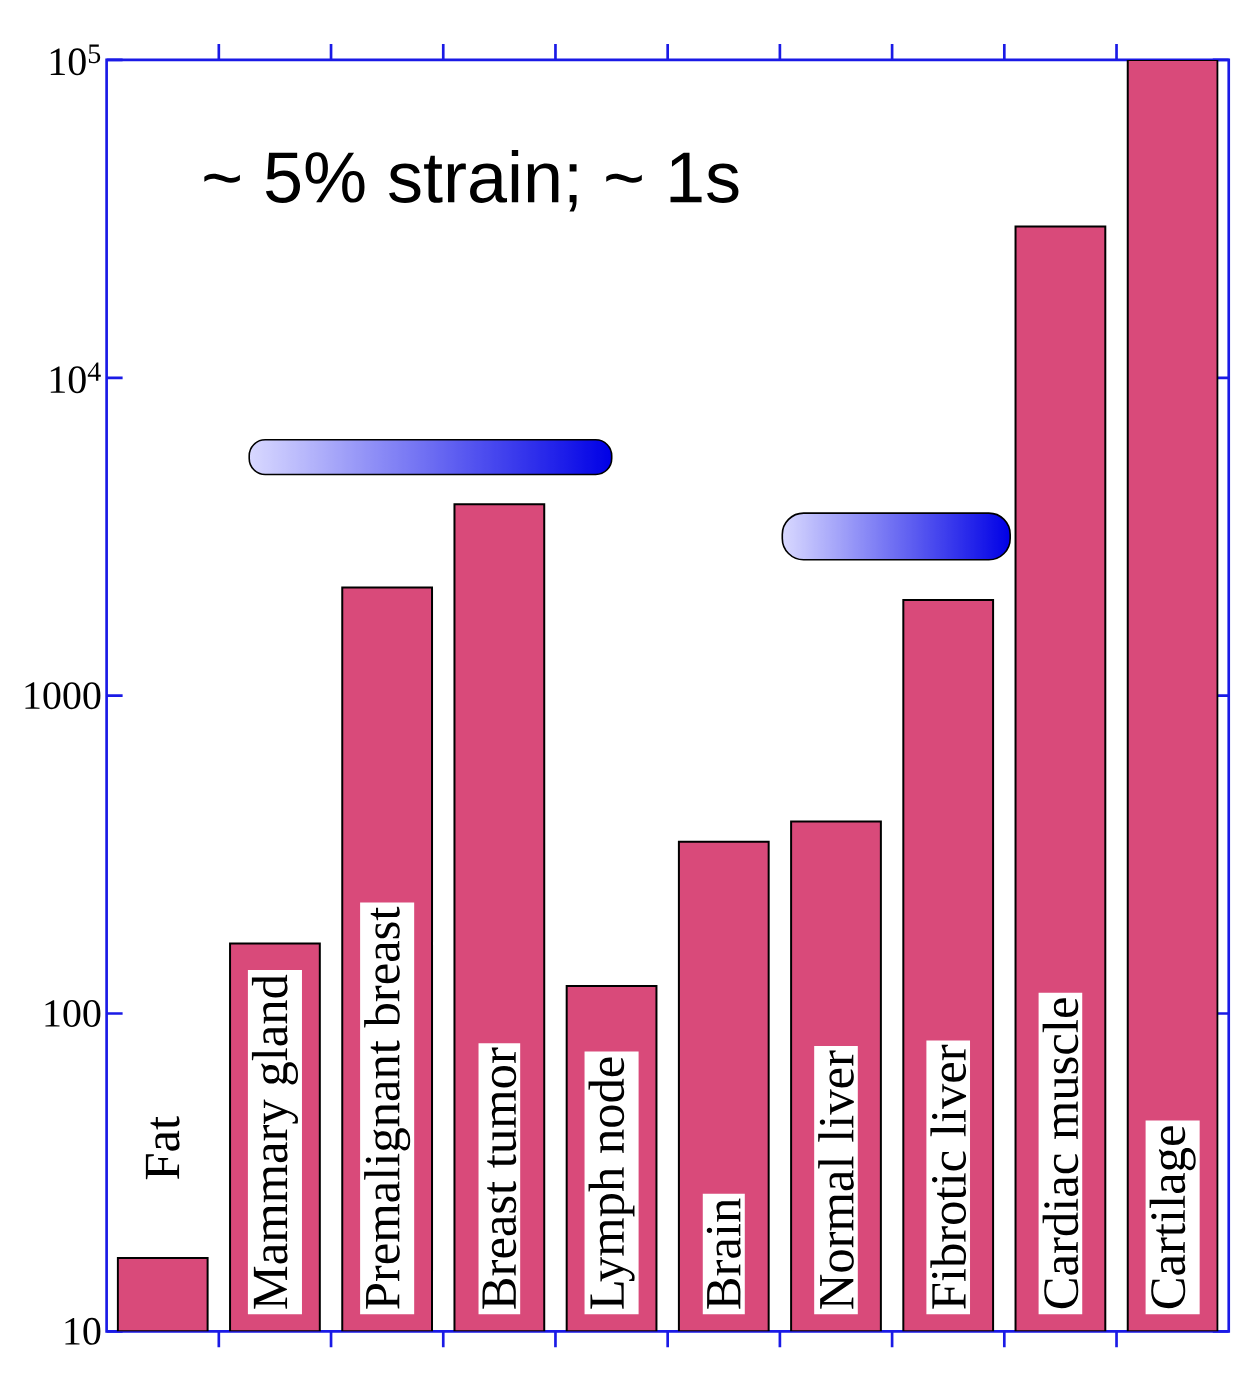 The image size is (1238, 1382). Describe the element at coordinates (499, 1178) in the screenshot. I see `x-tick-label: Breast tumor` at that location.